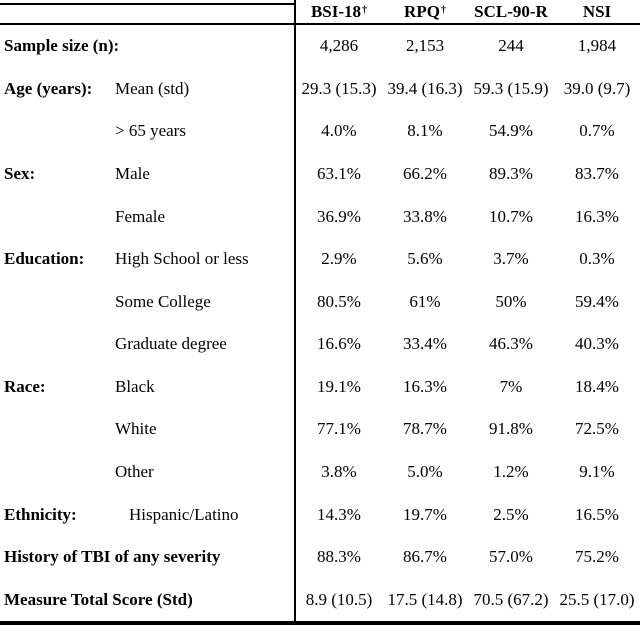 The image size is (640, 632). What do you see at coordinates (511, 514) in the screenshot?
I see `data-cell: 2.5%` at bounding box center [511, 514].